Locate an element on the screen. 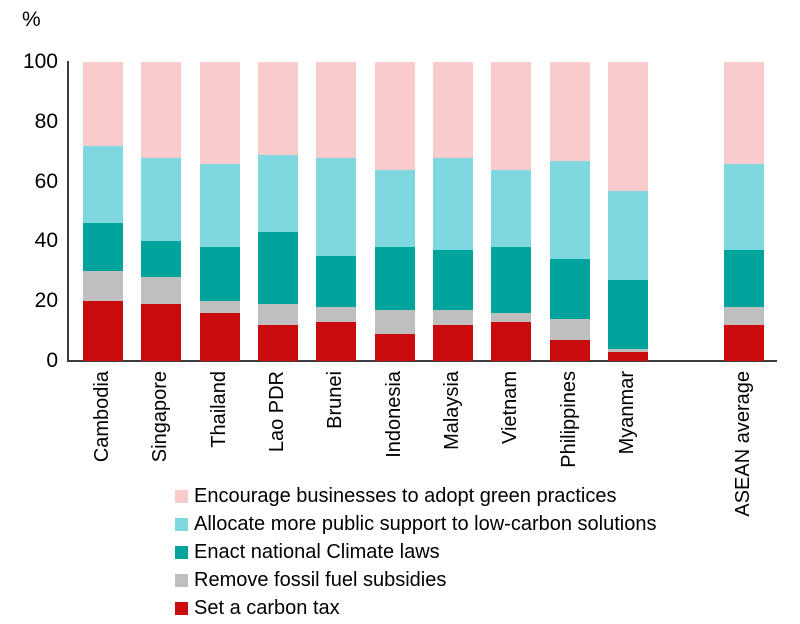 This screenshot has width=800, height=624. bar-vietnam is located at coordinates (511, 211).